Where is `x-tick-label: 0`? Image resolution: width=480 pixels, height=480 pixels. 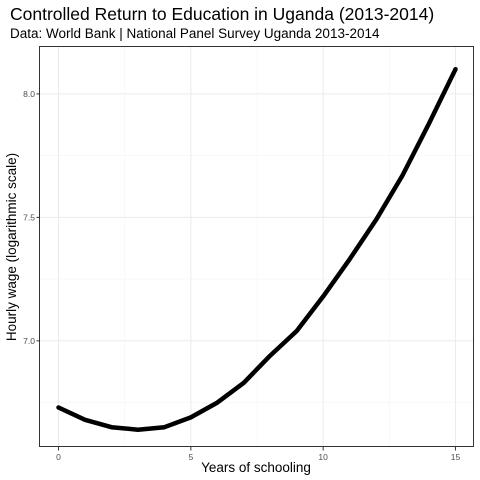 x-tick-label: 0 is located at coordinates (58, 457).